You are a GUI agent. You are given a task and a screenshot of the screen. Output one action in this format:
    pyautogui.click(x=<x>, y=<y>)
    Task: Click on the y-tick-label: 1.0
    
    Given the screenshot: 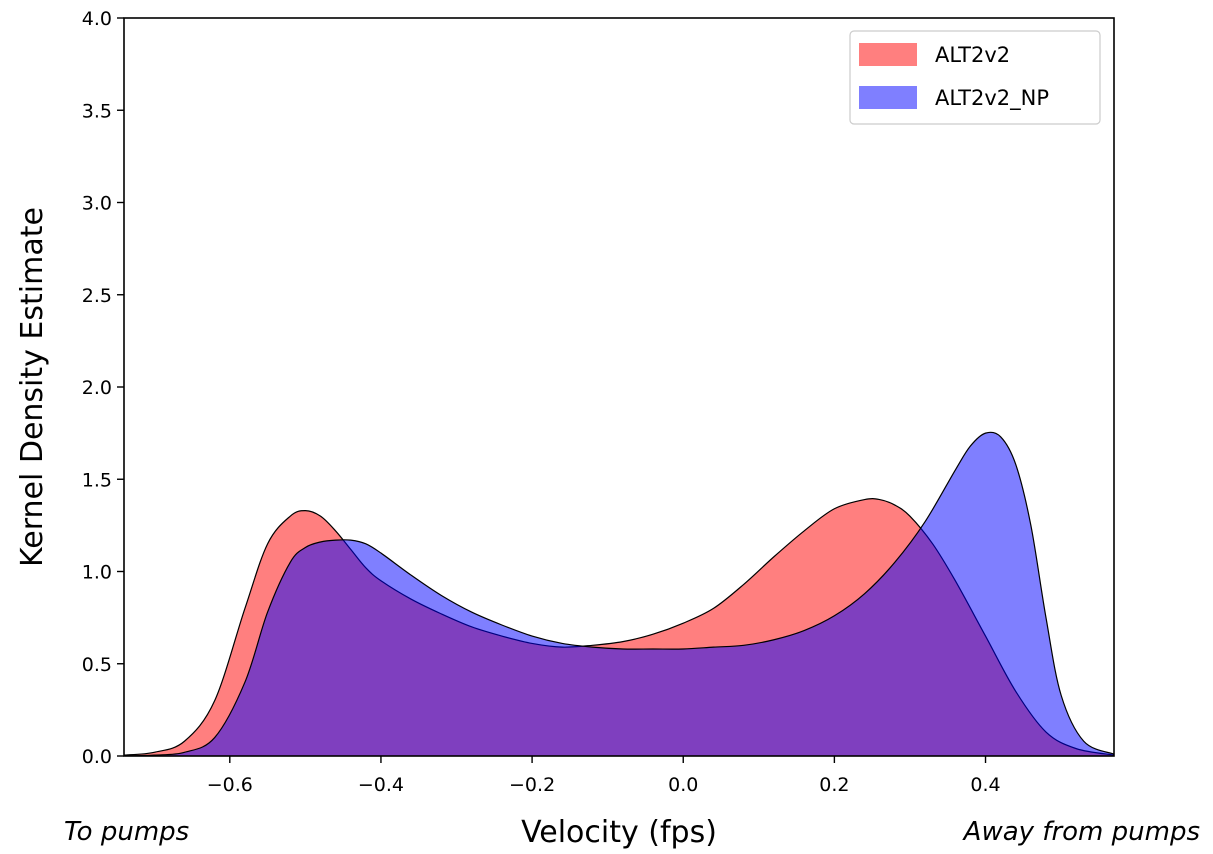 What is the action you would take?
    pyautogui.click(x=97, y=573)
    